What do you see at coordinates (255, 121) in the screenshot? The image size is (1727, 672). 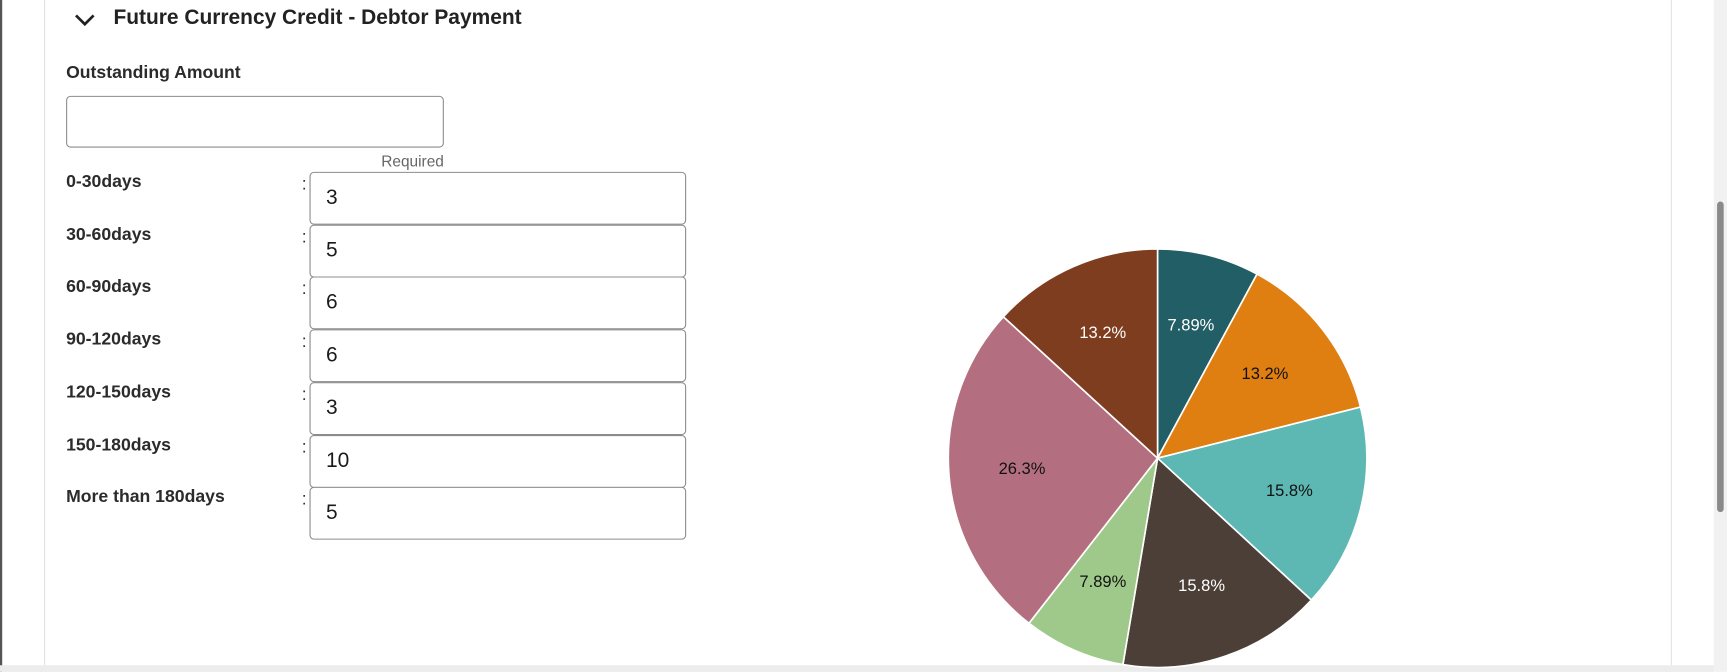 I see `text-input` at bounding box center [255, 121].